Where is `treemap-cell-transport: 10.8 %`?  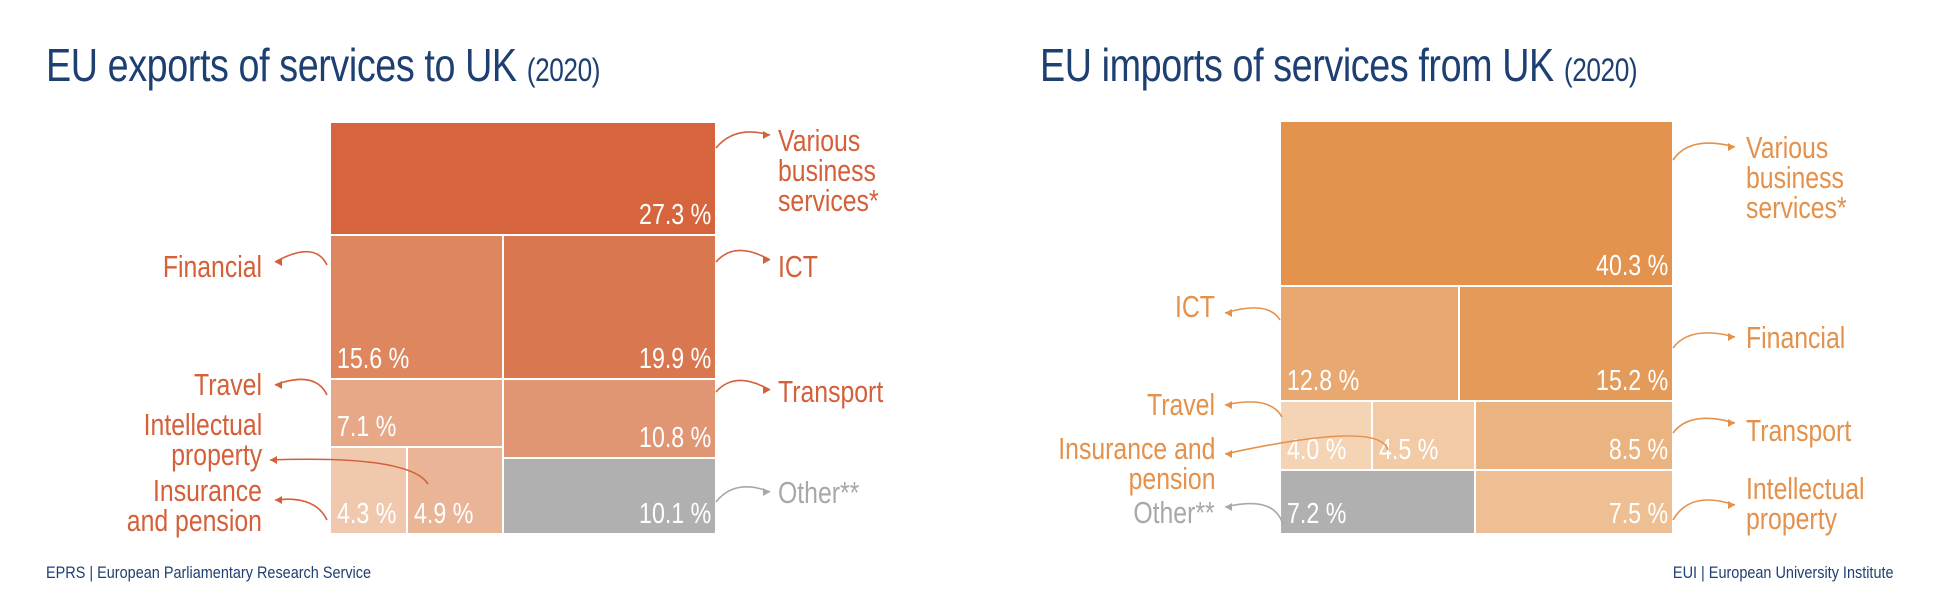 treemap-cell-transport: 10.8 % is located at coordinates (609, 418).